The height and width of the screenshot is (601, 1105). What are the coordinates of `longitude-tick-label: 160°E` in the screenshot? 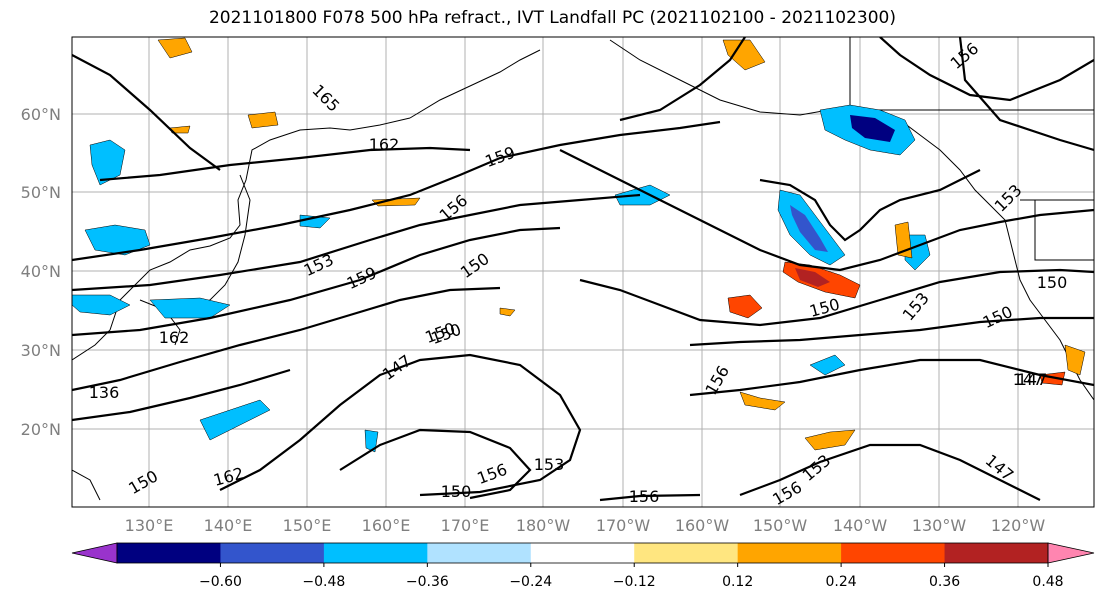 It's located at (386, 525).